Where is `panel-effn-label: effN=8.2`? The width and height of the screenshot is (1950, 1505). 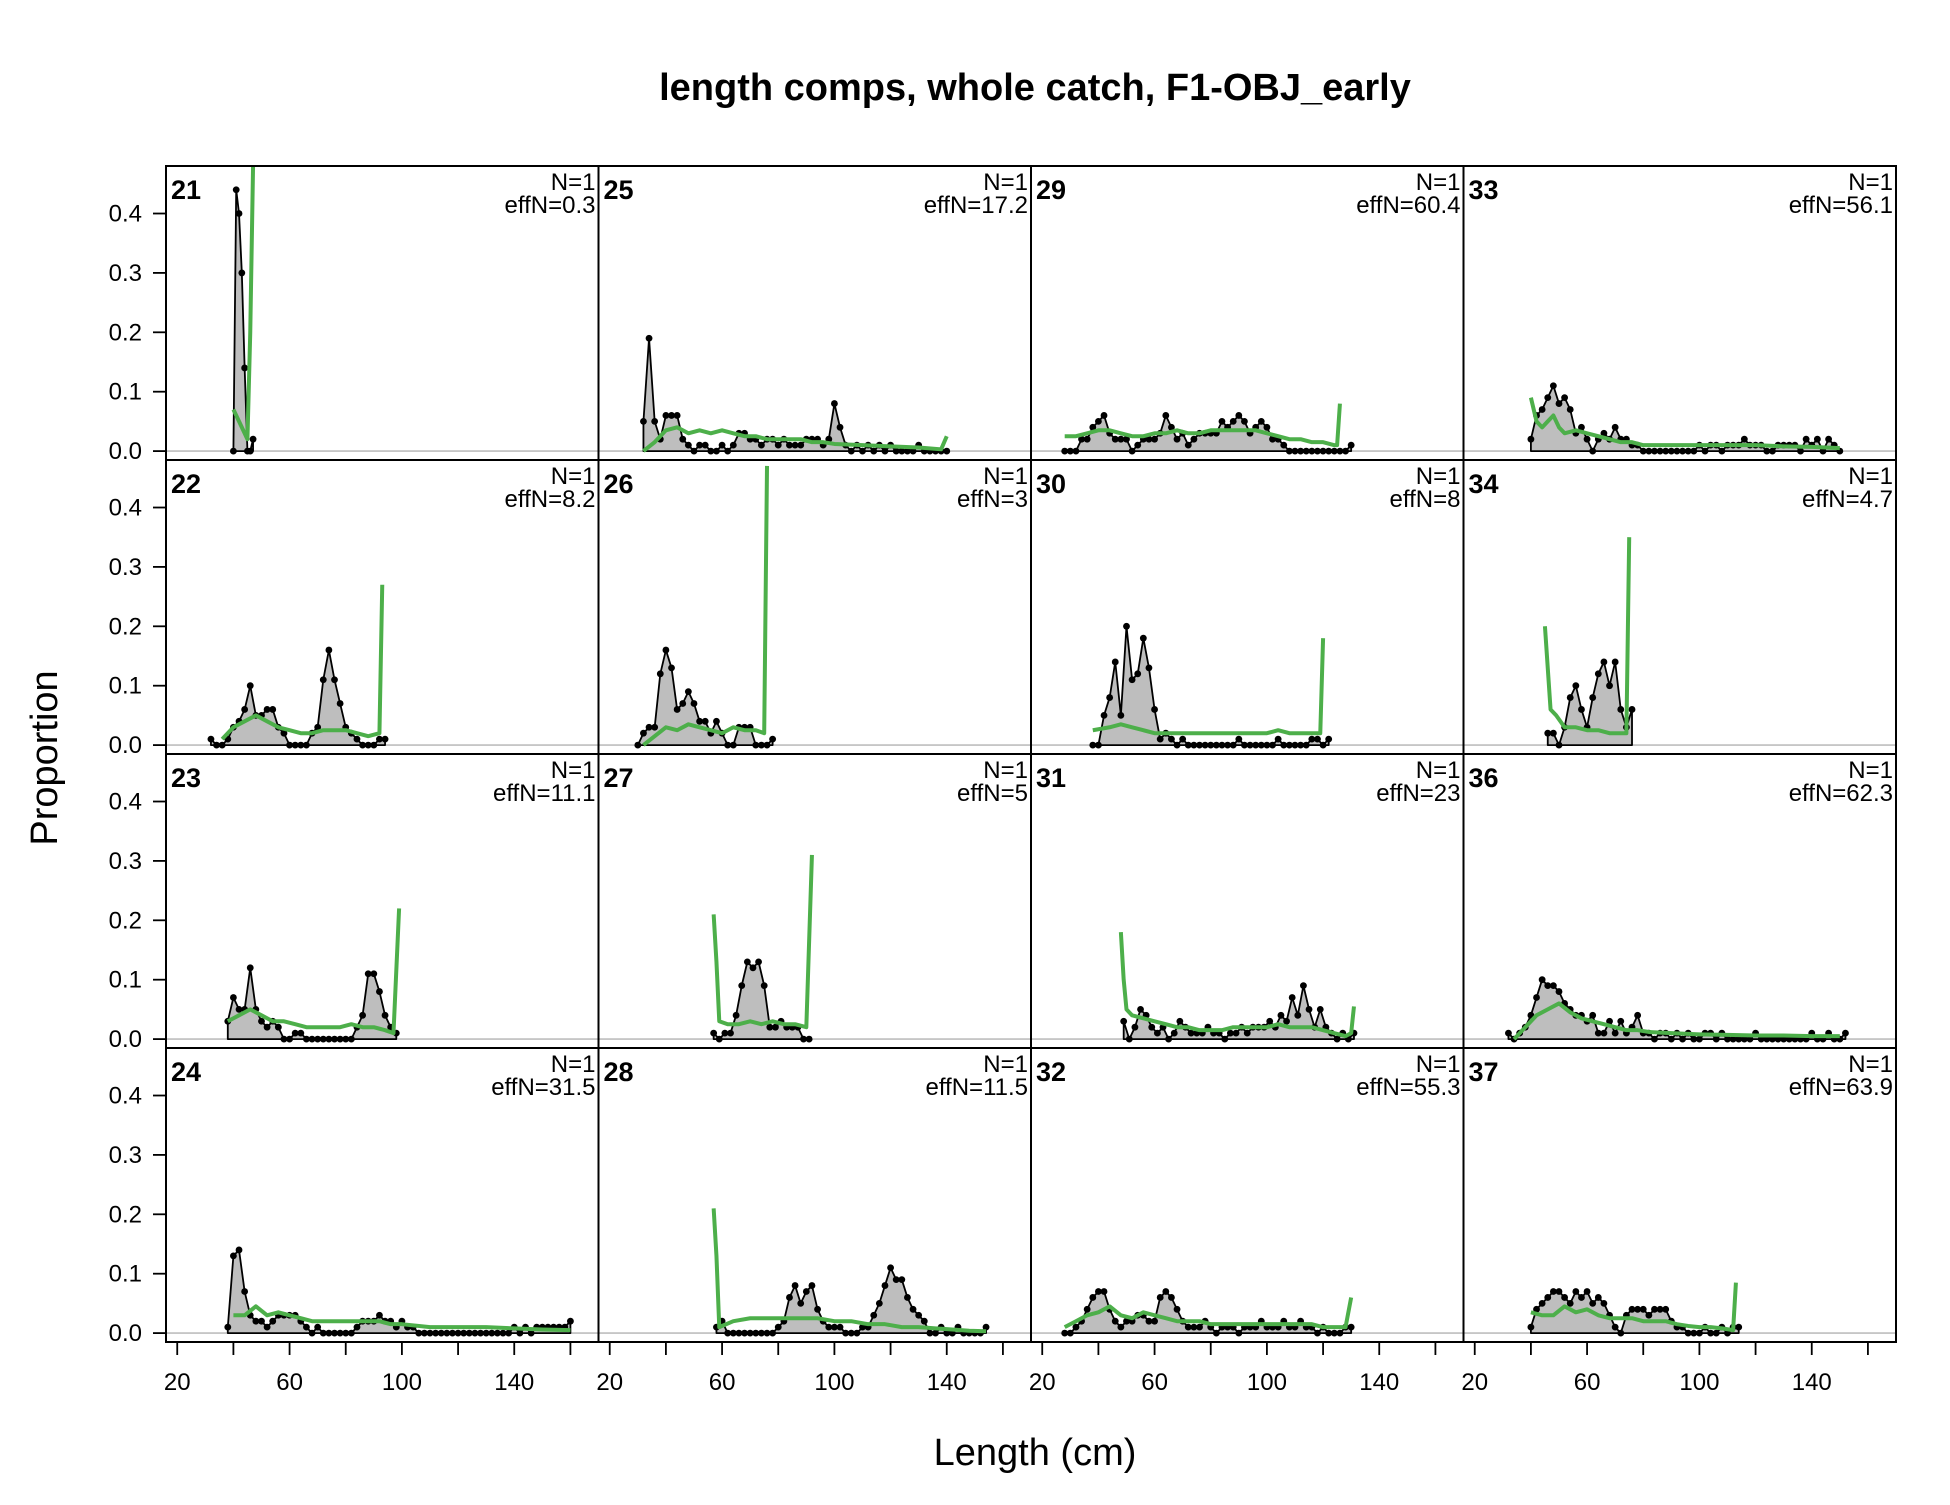 panel-effn-label: effN=8.2 is located at coordinates (550, 499).